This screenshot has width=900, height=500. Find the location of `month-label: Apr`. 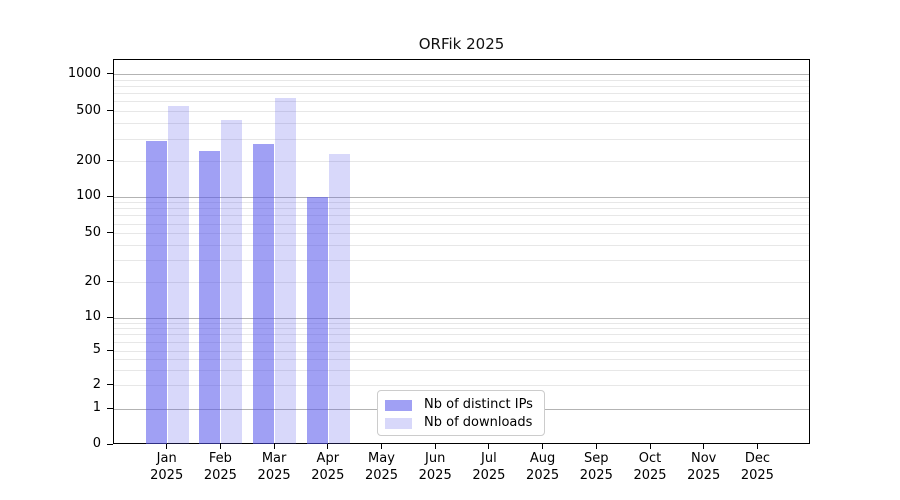

month-label: Apr is located at coordinates (328, 458).